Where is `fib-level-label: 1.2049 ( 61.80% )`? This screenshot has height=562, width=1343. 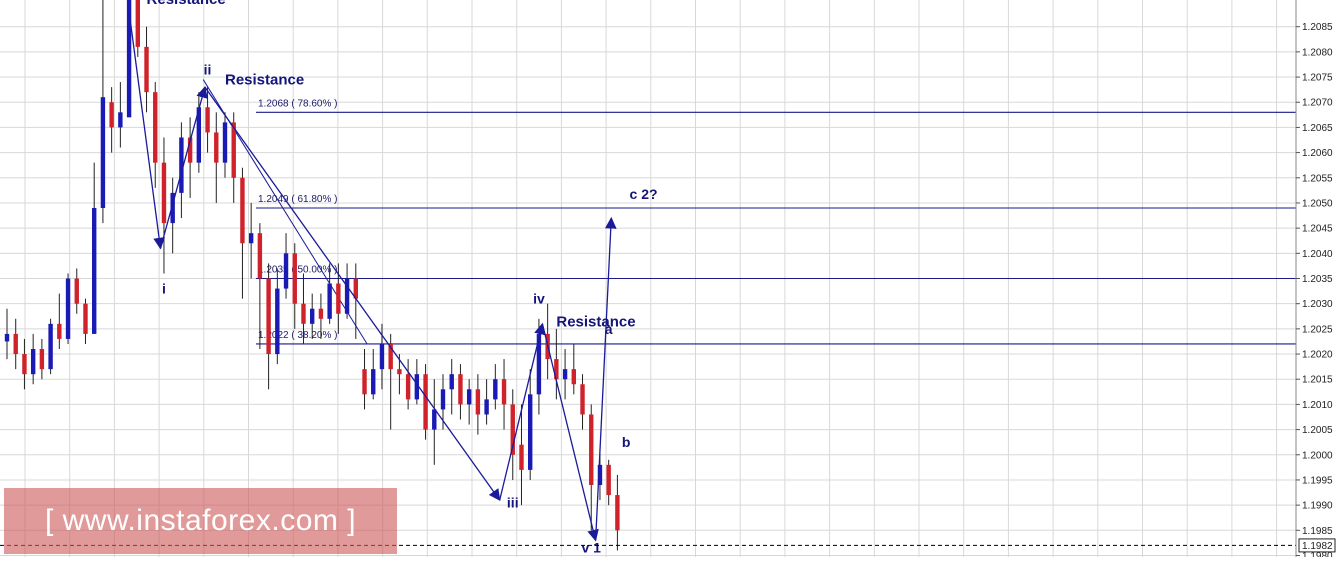
fib-level-label: 1.2049 ( 61.80% ) is located at coordinates (298, 199).